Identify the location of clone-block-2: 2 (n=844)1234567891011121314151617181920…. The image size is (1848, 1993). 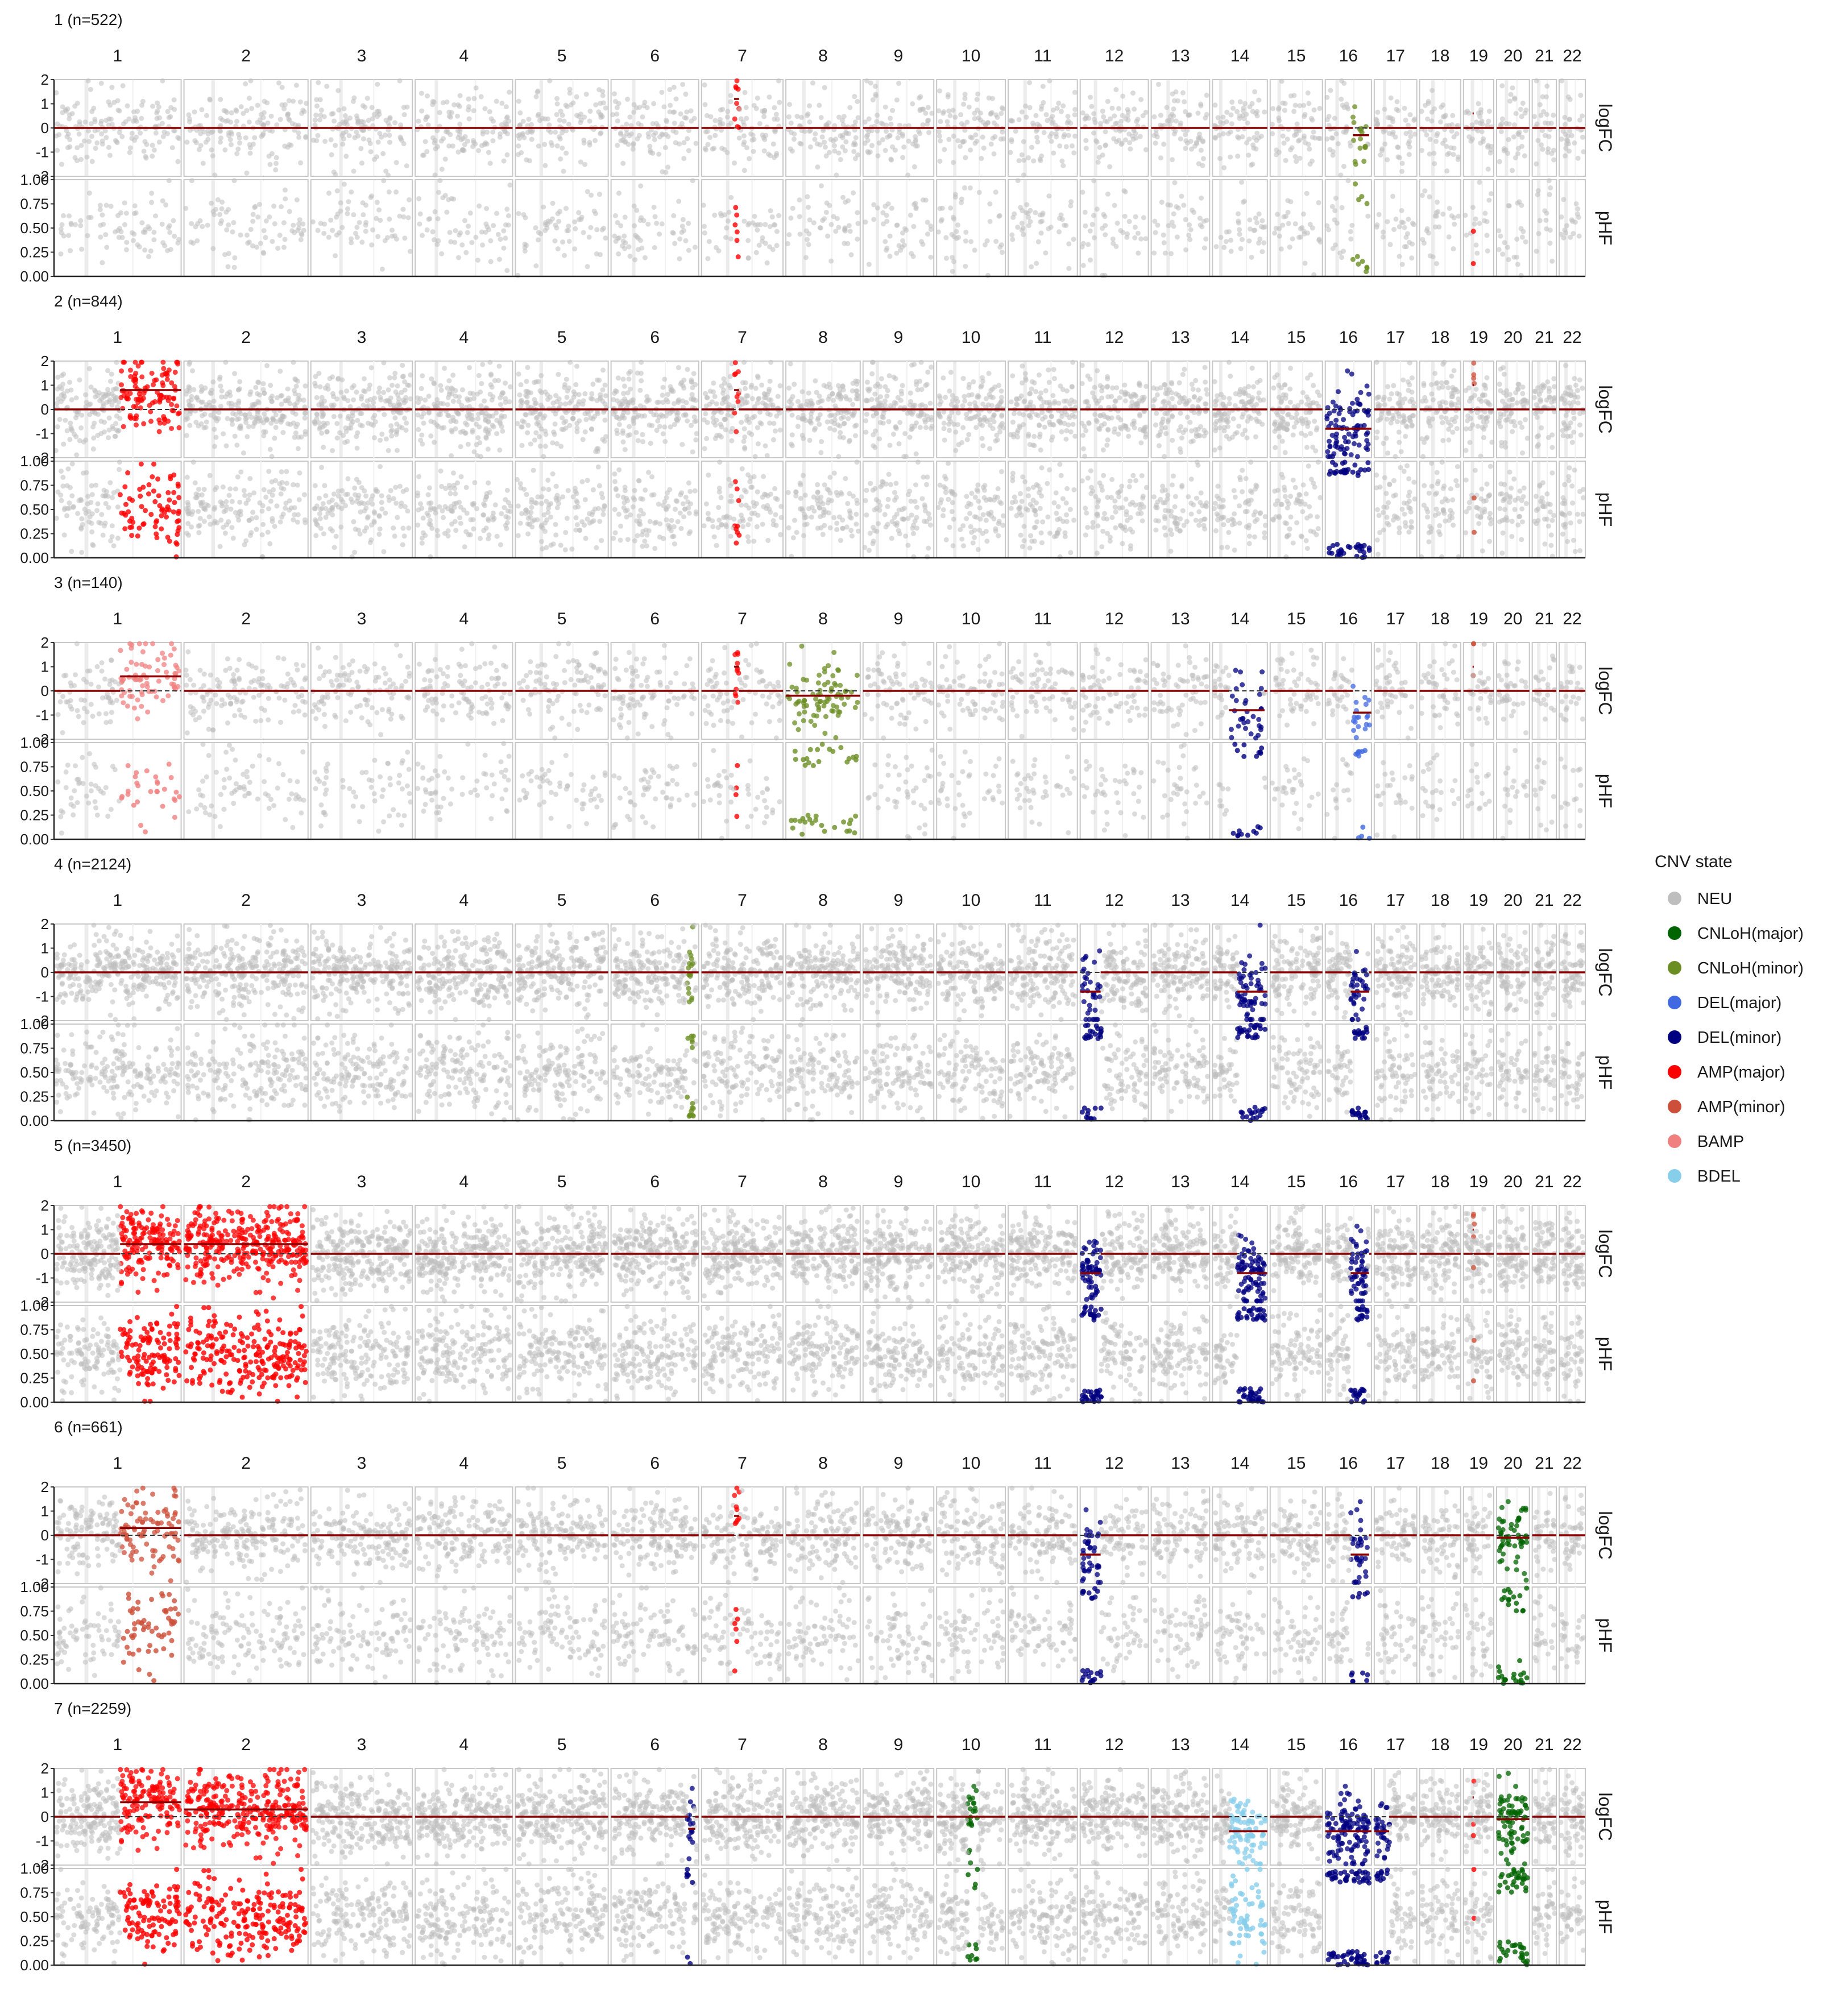
(817, 429).